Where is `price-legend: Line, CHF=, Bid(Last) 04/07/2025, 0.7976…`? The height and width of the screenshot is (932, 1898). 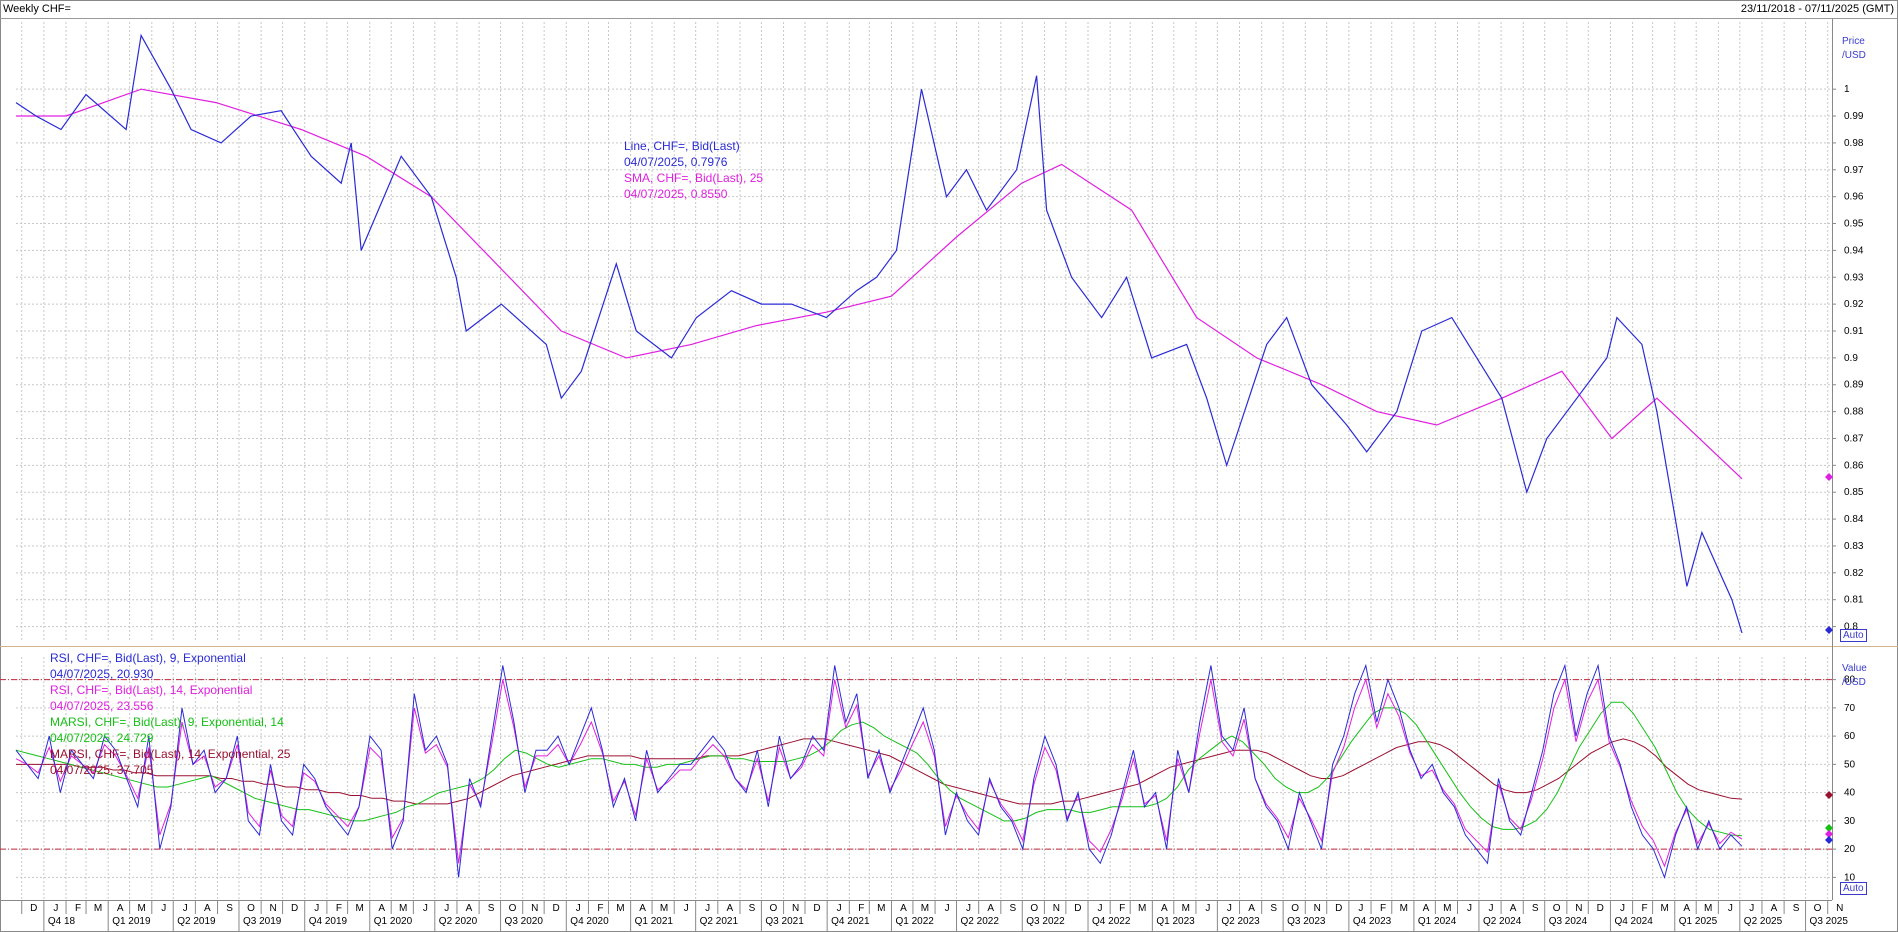
price-legend: Line, CHF=, Bid(Last) 04/07/2025, 0.7976… is located at coordinates (693, 170).